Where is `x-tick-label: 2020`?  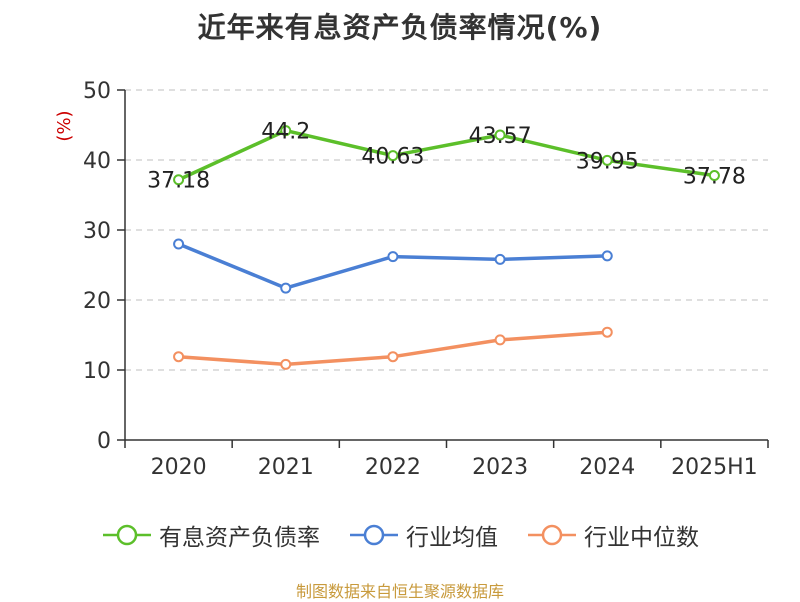
x-tick-label: 2020 is located at coordinates (179, 467).